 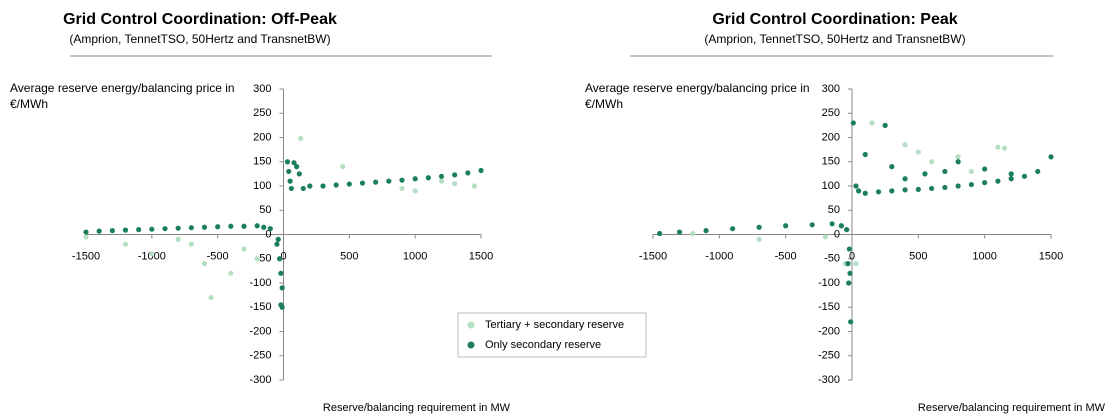 I want to click on x-tick-label: 1000, so click(x=984, y=256).